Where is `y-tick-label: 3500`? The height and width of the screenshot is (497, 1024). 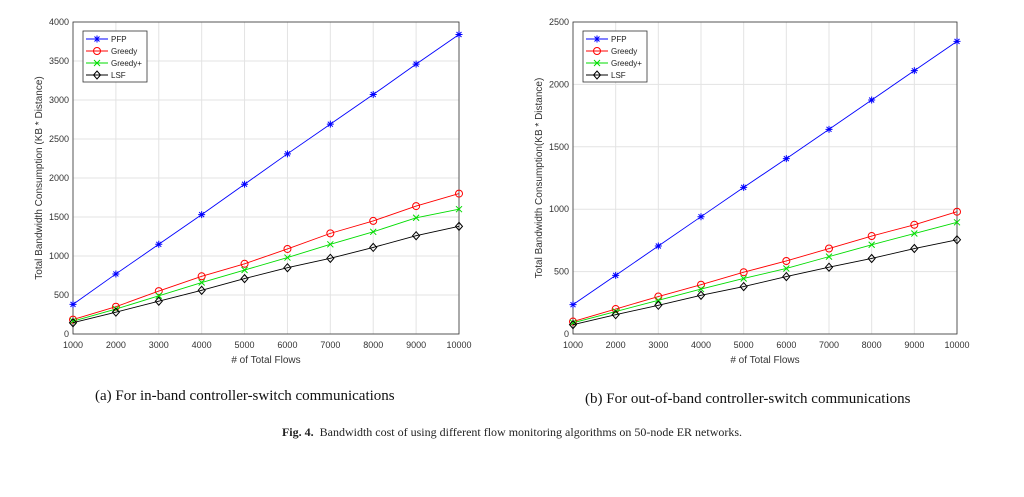 y-tick-label: 3500 is located at coordinates (59, 61).